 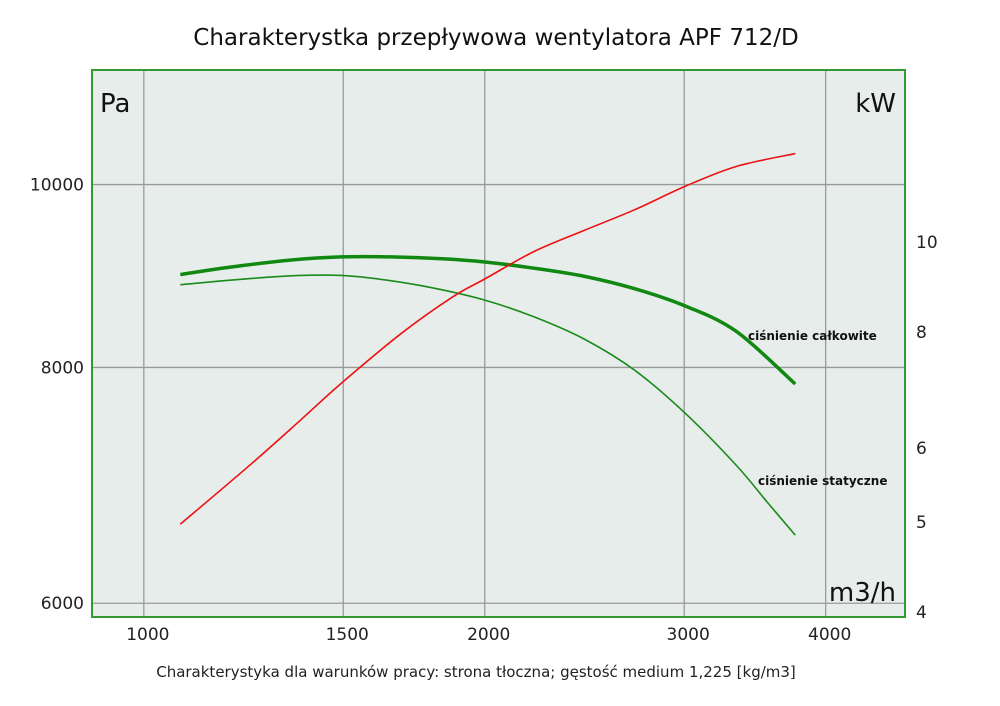 What do you see at coordinates (488, 635) in the screenshot?
I see `x-tick-label: 2000` at bounding box center [488, 635].